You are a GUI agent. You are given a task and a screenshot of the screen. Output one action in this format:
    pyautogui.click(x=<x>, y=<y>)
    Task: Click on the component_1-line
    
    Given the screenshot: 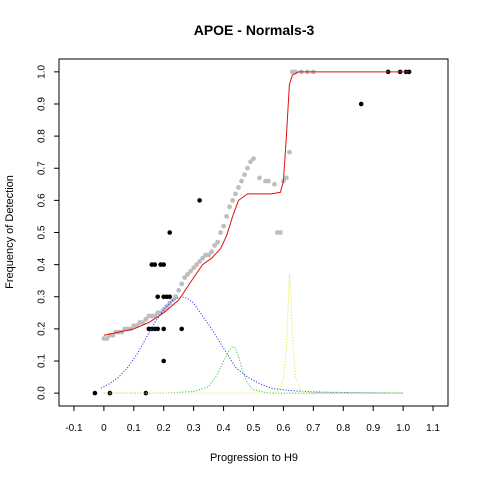 What is the action you would take?
    pyautogui.click(x=252, y=345)
    